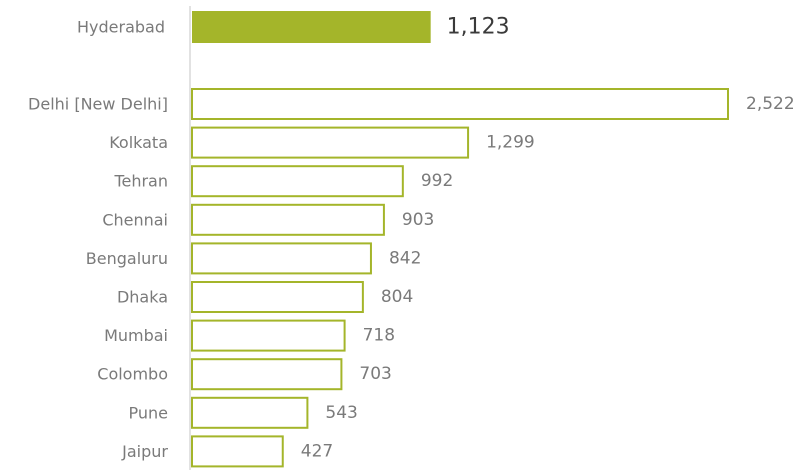 The width and height of the screenshot is (798, 474). Describe the element at coordinates (142, 297) in the screenshot. I see `category-label: Dhaka` at that location.